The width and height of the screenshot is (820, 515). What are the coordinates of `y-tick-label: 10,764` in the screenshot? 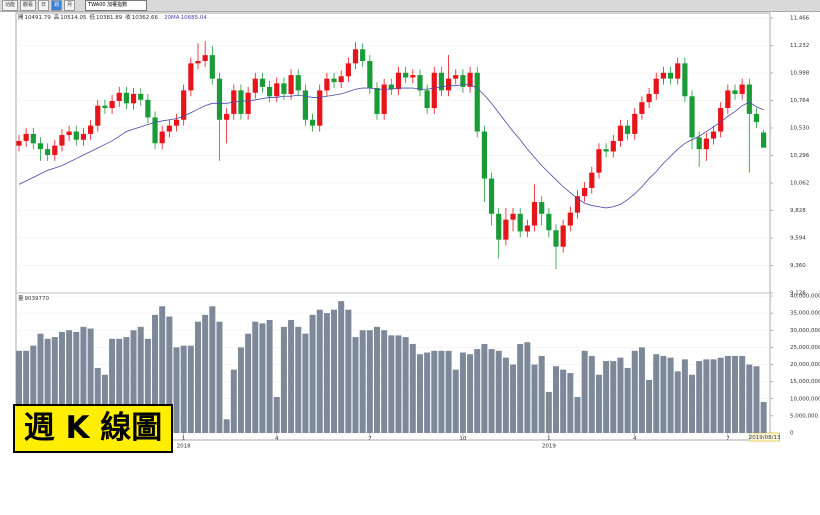 It's located at (800, 101).